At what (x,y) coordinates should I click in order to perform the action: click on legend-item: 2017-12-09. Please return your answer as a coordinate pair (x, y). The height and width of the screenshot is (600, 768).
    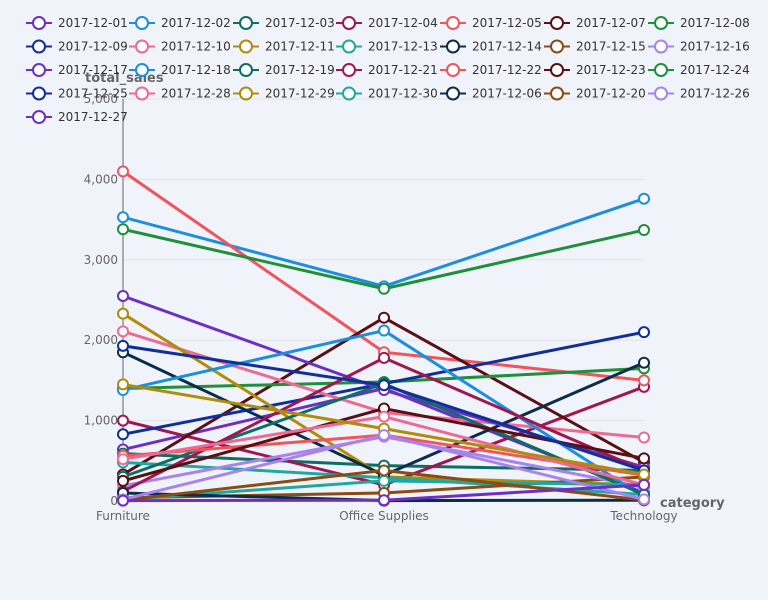
    Looking at the image, I should click on (77, 46).